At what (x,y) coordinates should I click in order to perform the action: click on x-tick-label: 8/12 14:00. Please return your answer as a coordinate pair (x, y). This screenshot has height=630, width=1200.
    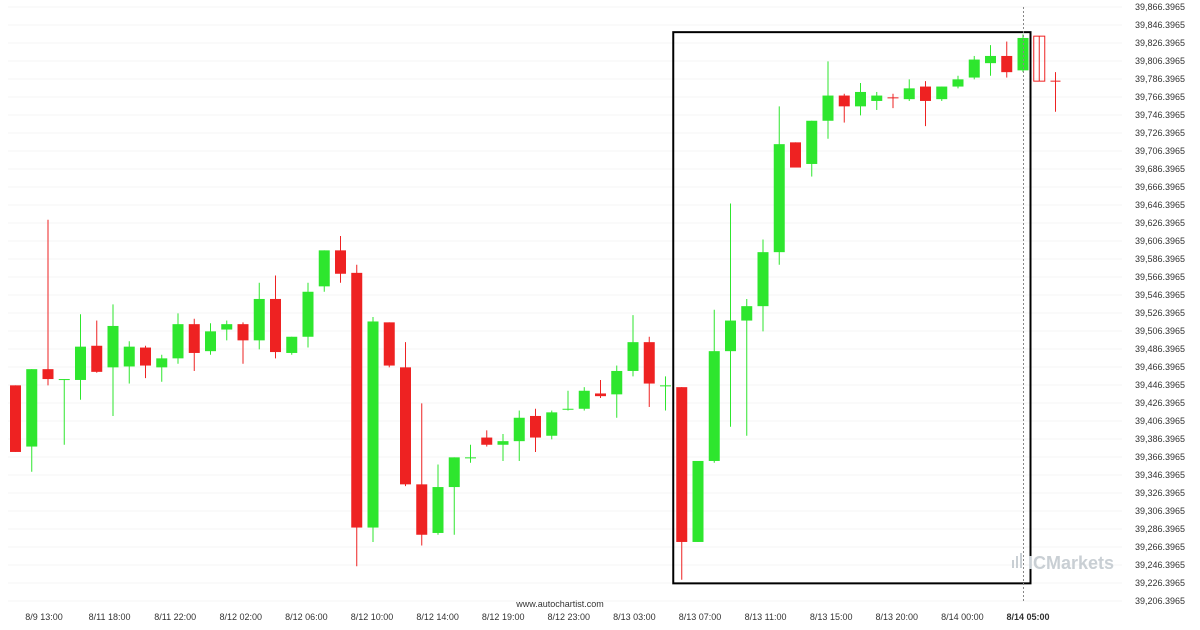
    Looking at the image, I should click on (437, 617).